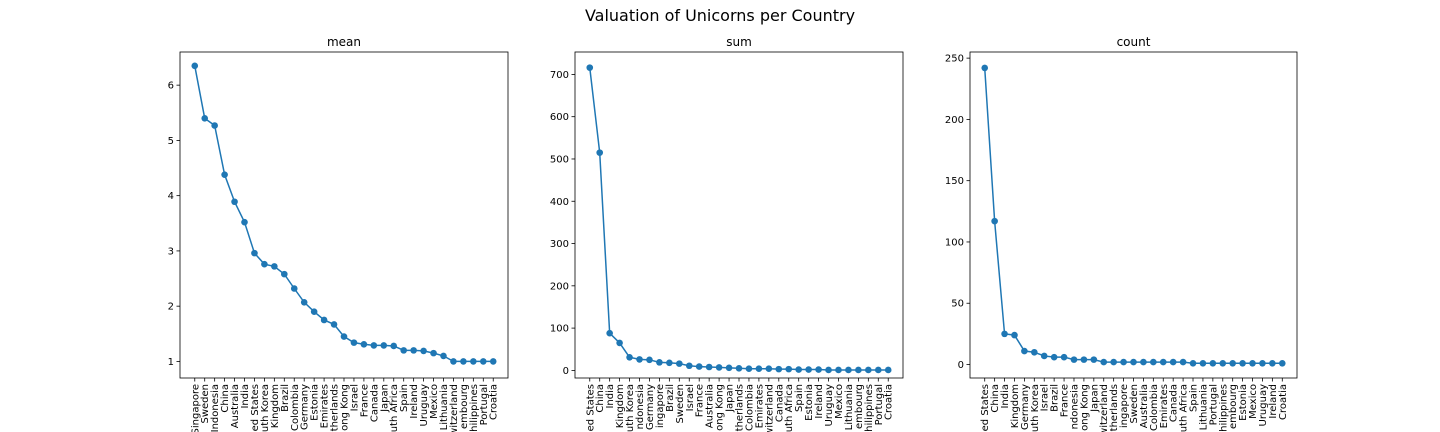 This screenshot has width=1440, height=432. What do you see at coordinates (769, 408) in the screenshot?
I see `x-tick-label: witzerland` at bounding box center [769, 408].